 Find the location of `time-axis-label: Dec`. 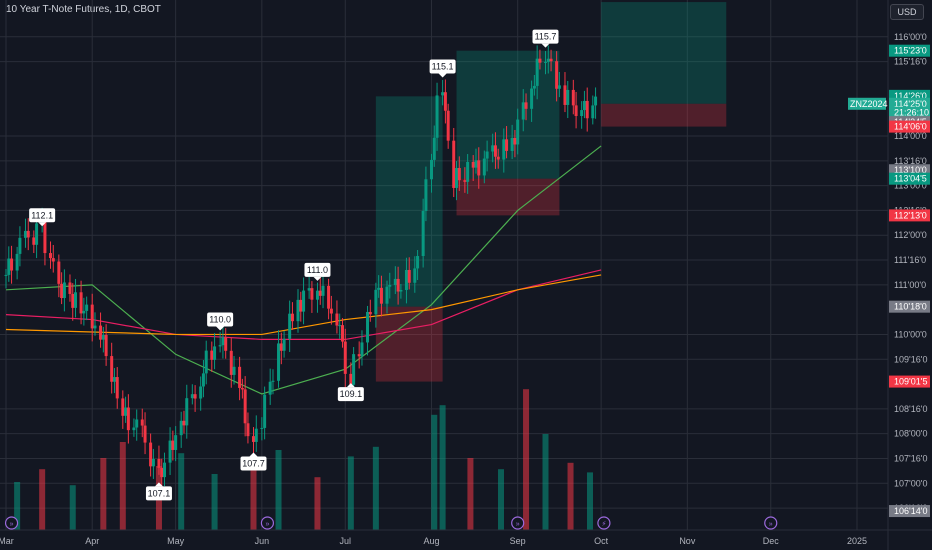

time-axis-label: Dec is located at coordinates (771, 541).